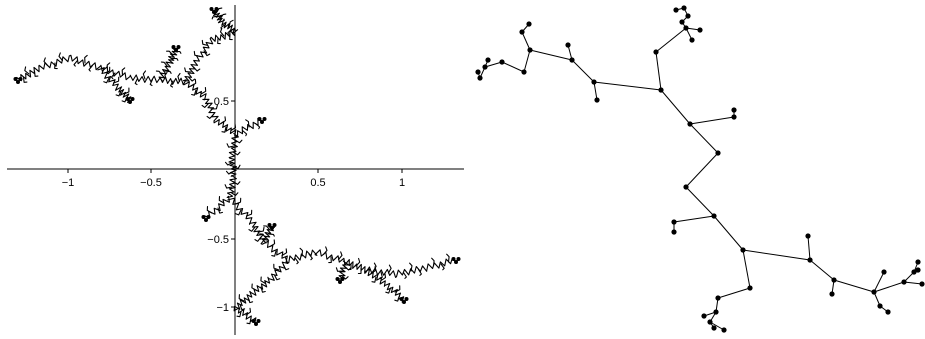 The width and height of the screenshot is (925, 339). I want to click on x-ticks, so click(235, 171).